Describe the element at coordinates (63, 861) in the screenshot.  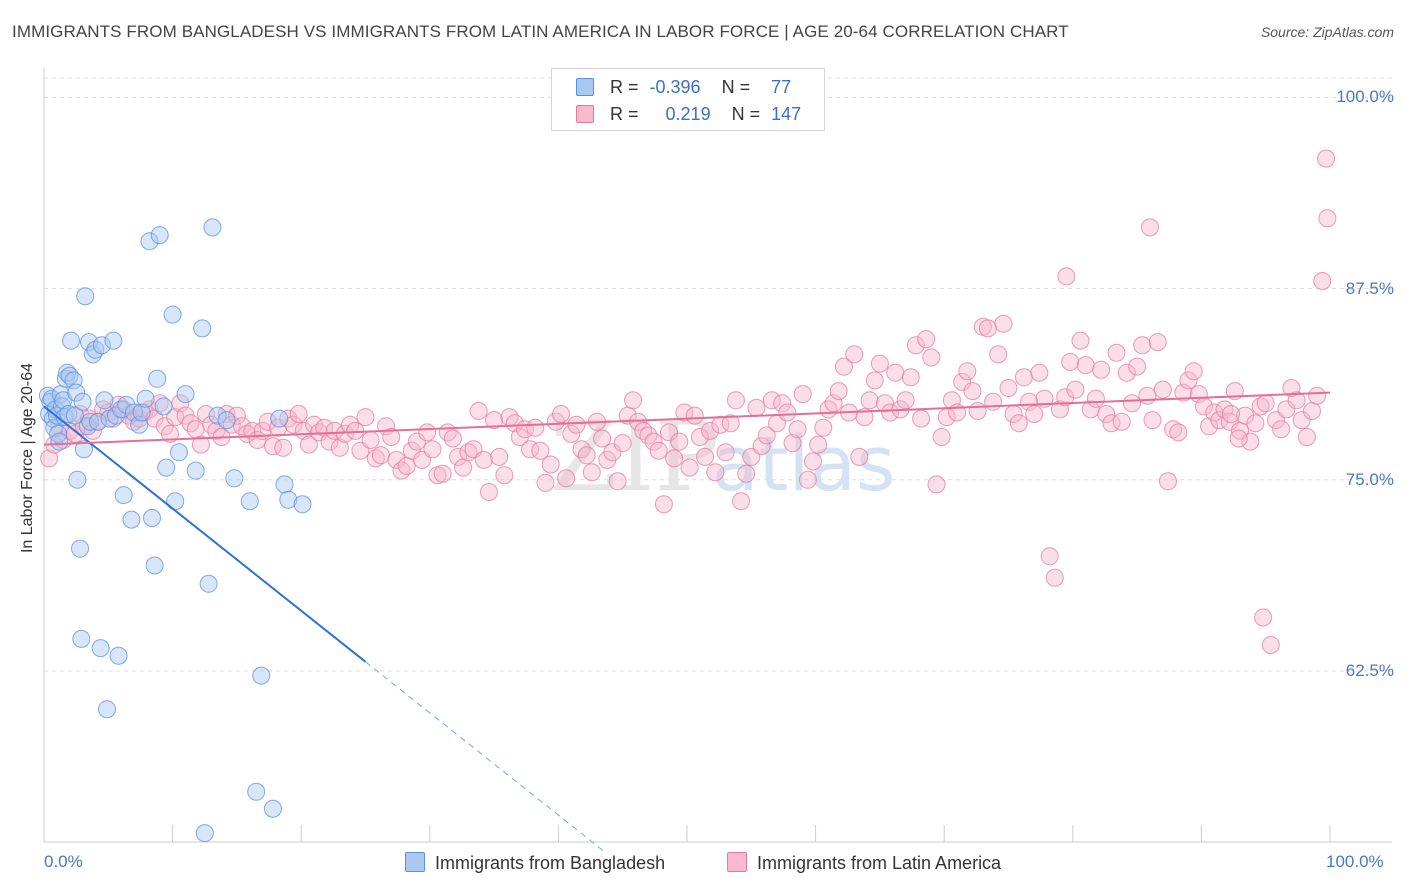
I see `x-tick-label-min: 0.0%` at that location.